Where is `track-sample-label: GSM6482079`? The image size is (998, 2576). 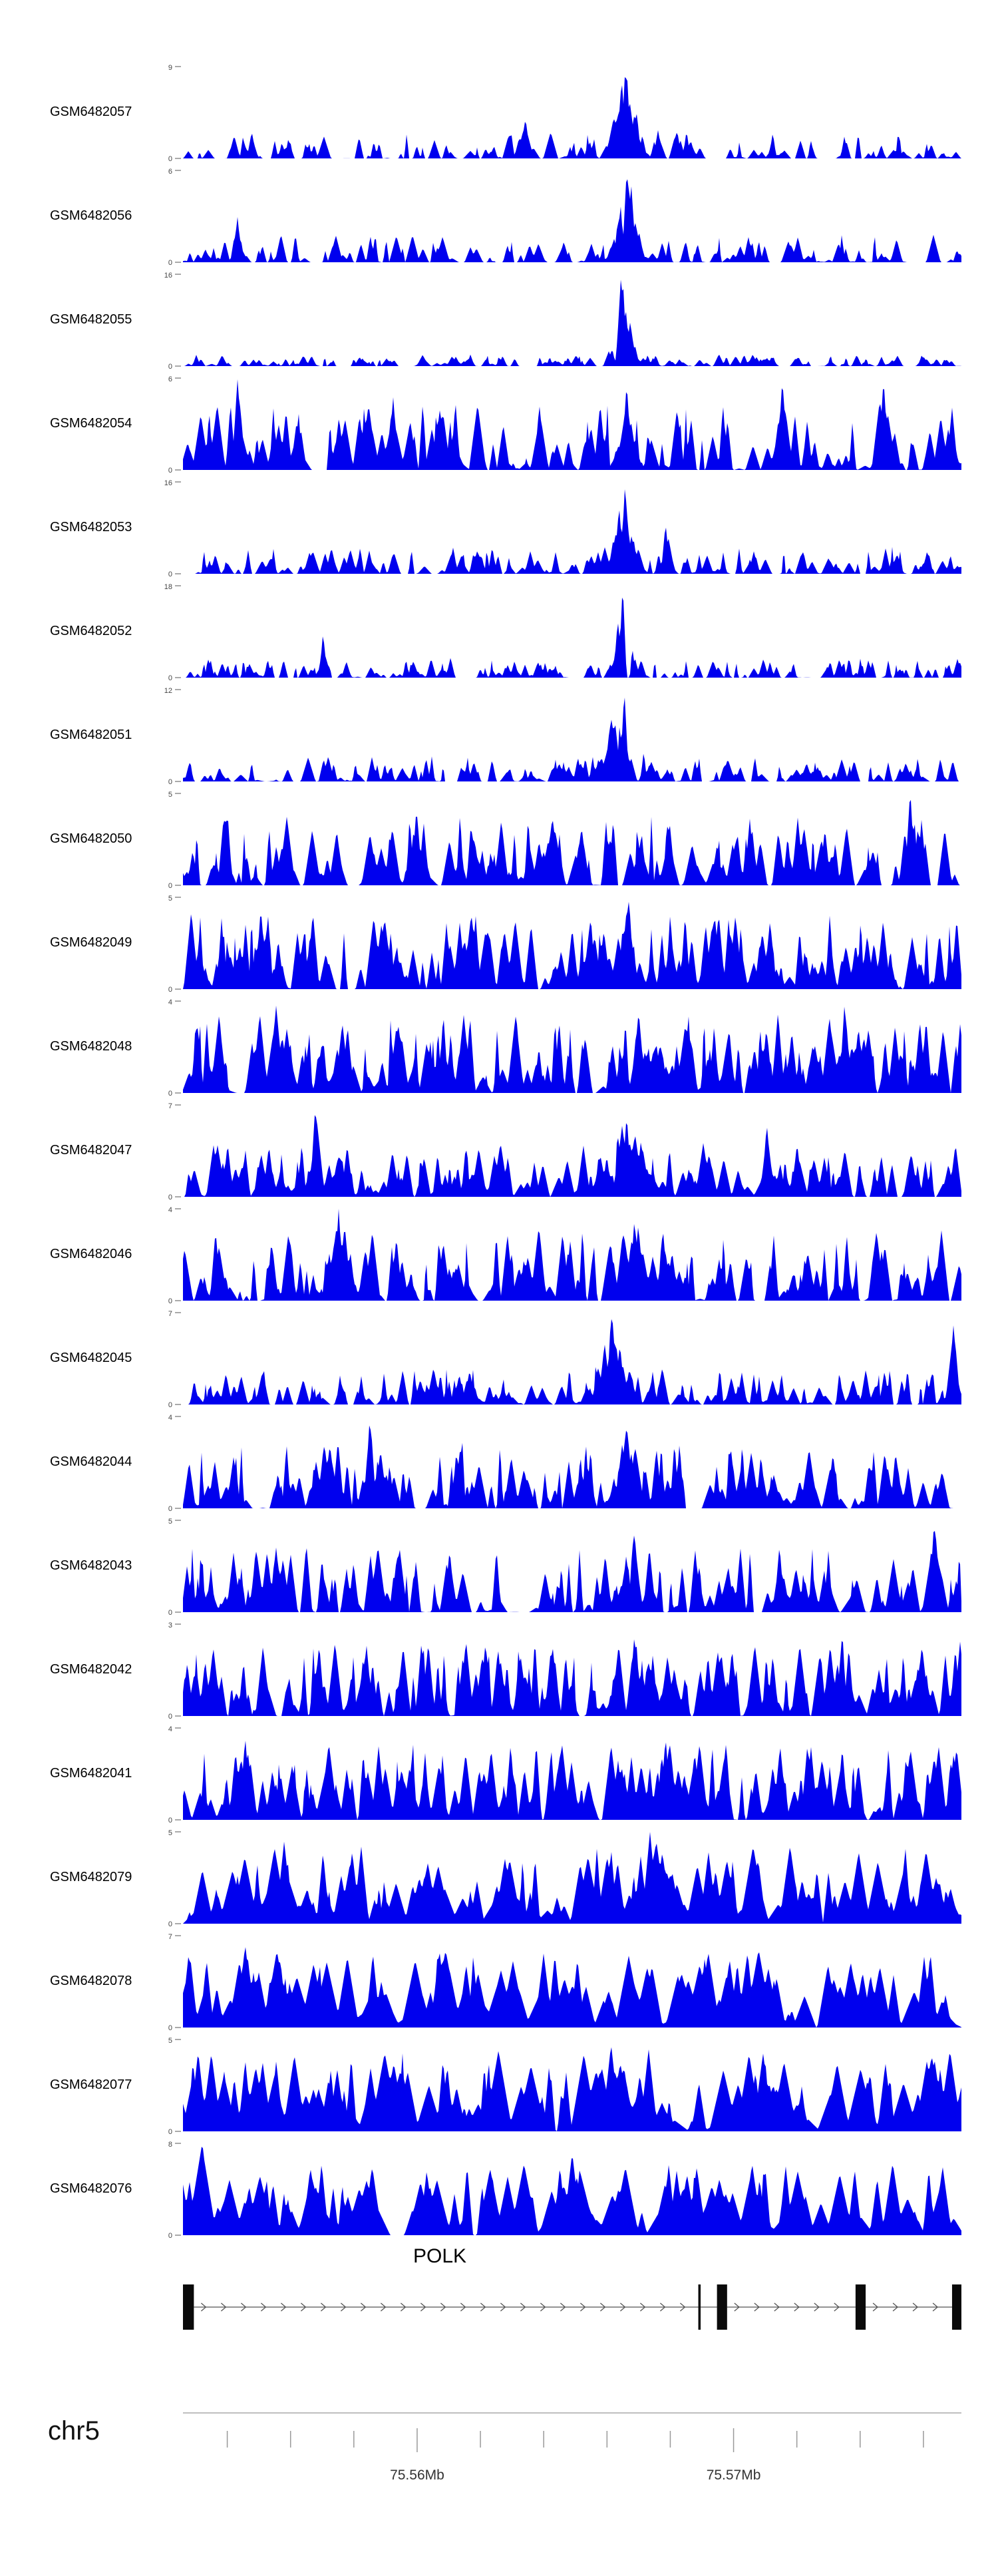 track-sample-label: GSM6482079 is located at coordinates (91, 1877).